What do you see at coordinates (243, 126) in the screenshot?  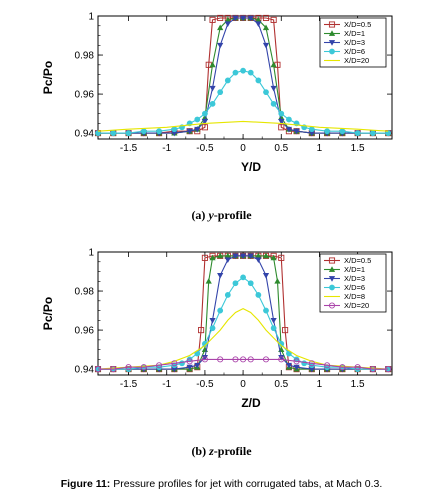 I see `y-profile-series-x-d-20-line` at bounding box center [243, 126].